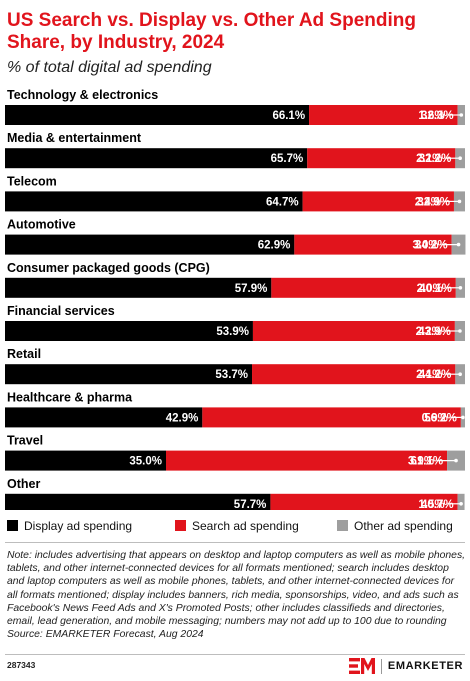 The width and height of the screenshot is (470, 681). What do you see at coordinates (25, 441) in the screenshot?
I see `category-label: Travel` at bounding box center [25, 441].